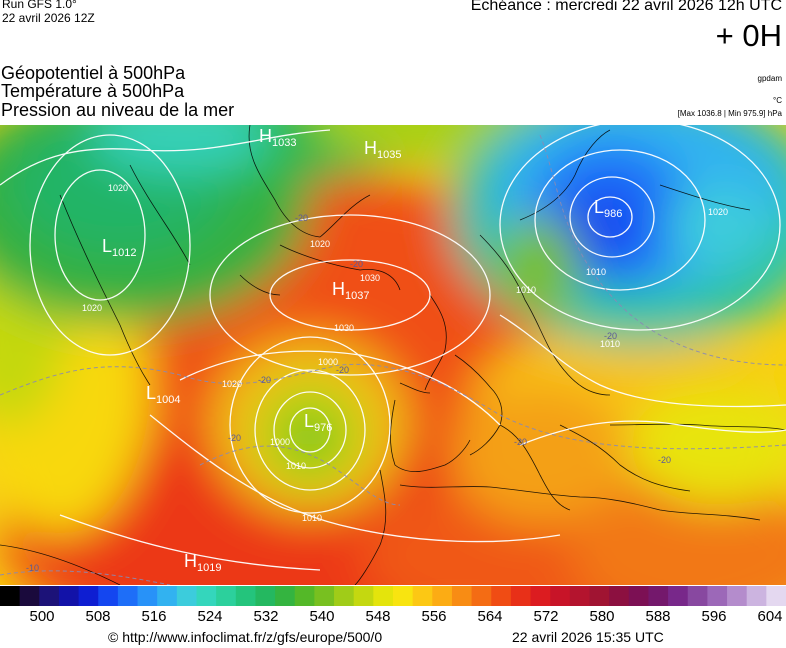 The height and width of the screenshot is (648, 786). Describe the element at coordinates (490, 616) in the screenshot. I see `colorscale-tick-label: 564` at that location.